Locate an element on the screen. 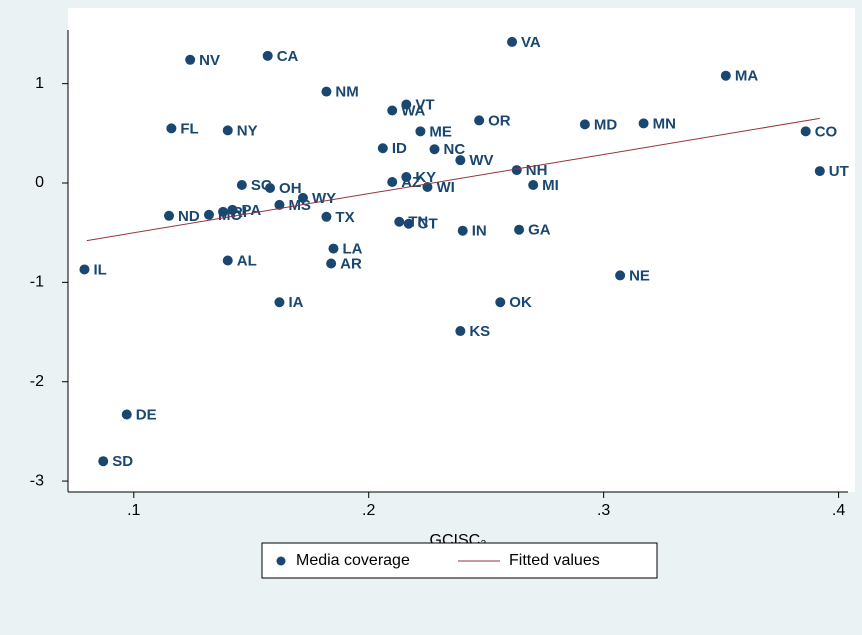 Image resolution: width=862 pixels, height=635 pixels. point-label: IA is located at coordinates (295, 302).